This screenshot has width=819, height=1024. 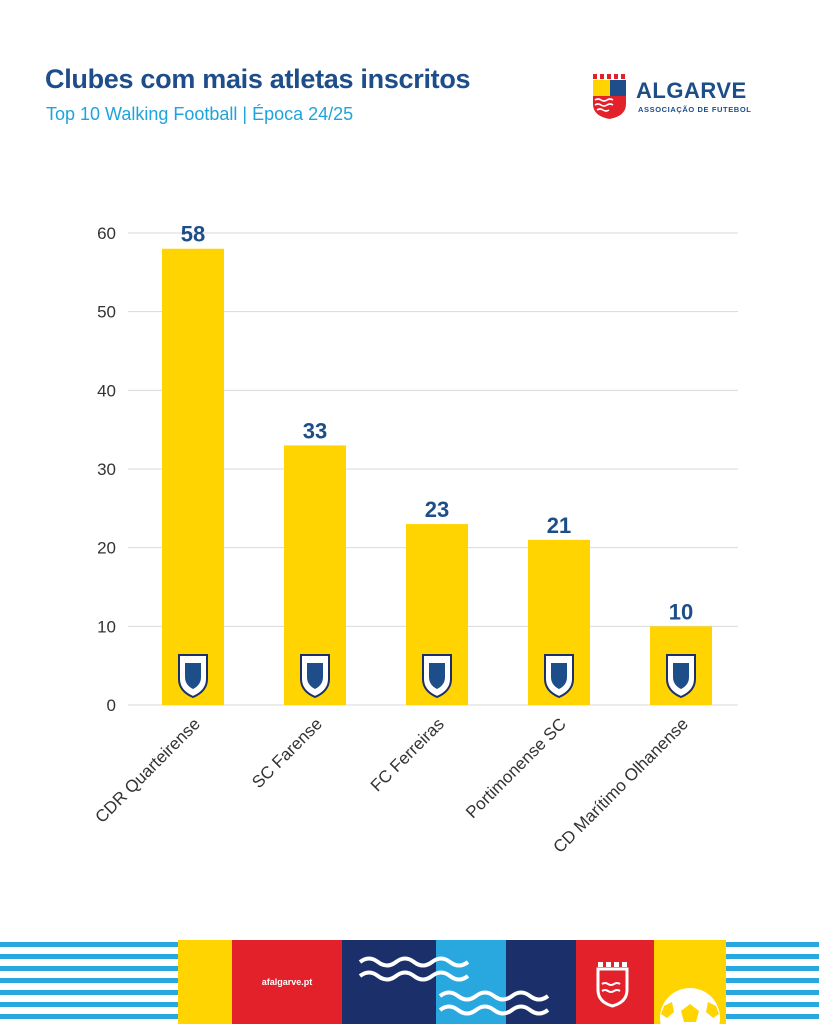 What do you see at coordinates (516, 768) in the screenshot?
I see `x-tick-label: Portimonense SC` at bounding box center [516, 768].